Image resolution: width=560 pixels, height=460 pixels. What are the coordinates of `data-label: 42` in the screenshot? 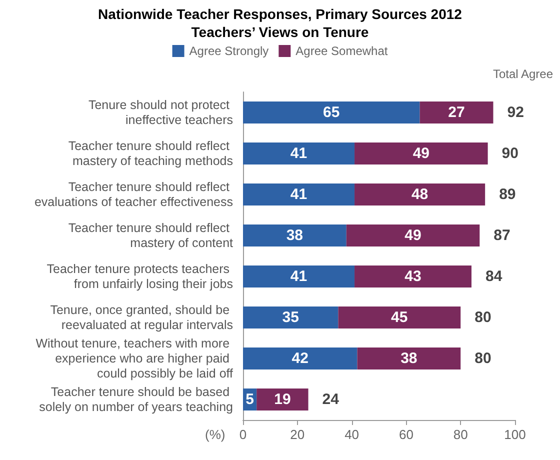 It's located at (300, 358).